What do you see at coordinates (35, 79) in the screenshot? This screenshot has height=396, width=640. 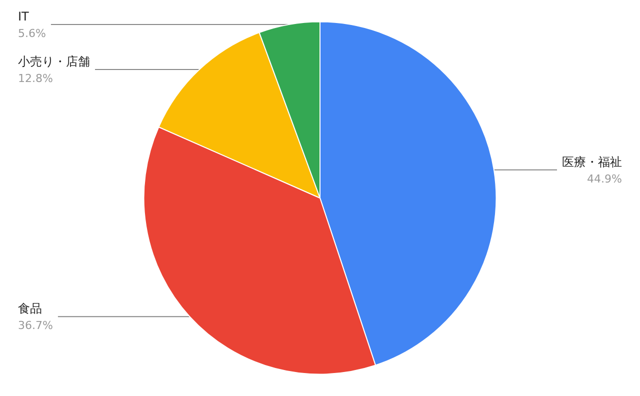 I see `data-label: 12.8%` at bounding box center [35, 79].